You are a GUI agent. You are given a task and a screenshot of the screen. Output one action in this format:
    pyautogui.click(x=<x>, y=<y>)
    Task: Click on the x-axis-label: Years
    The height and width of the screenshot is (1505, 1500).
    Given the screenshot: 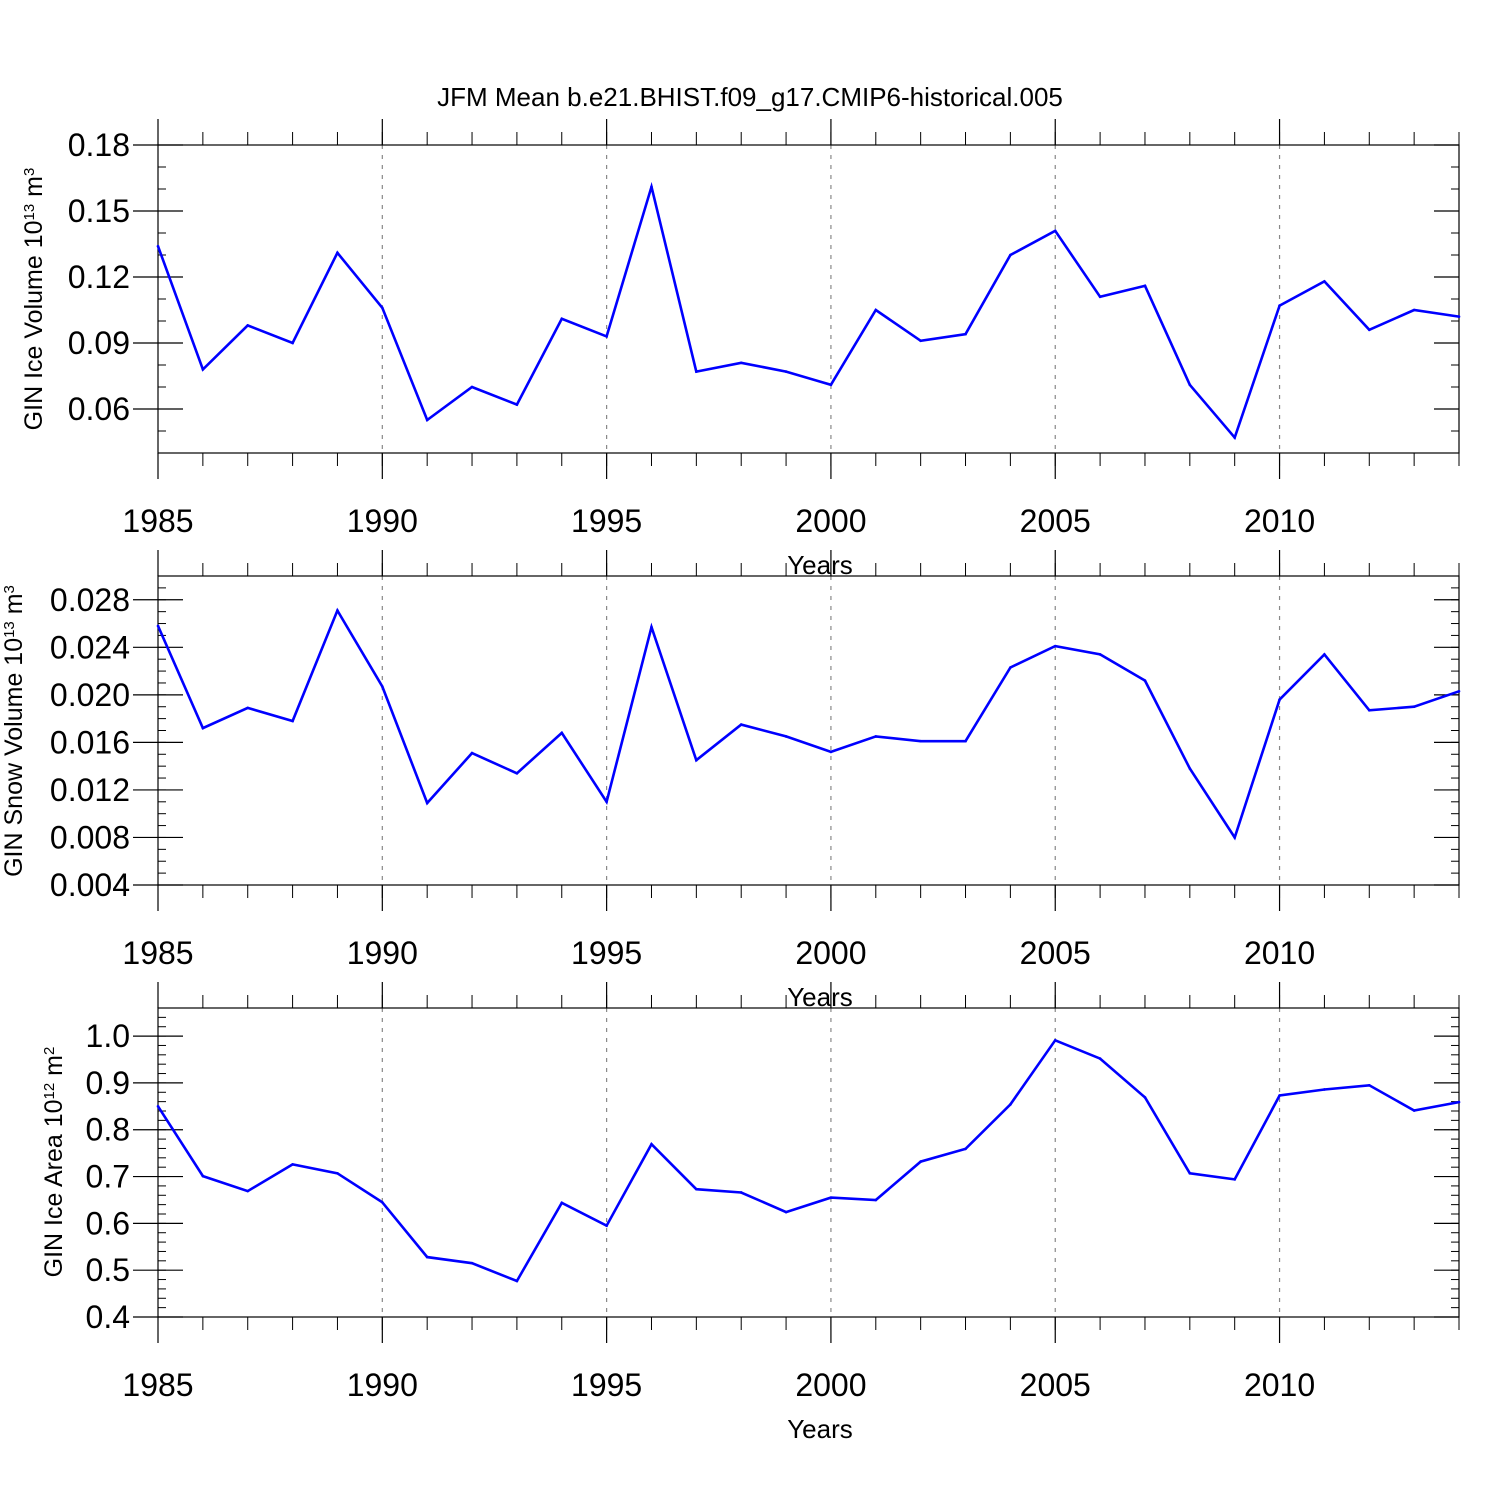 What is the action you would take?
    pyautogui.click(x=820, y=565)
    